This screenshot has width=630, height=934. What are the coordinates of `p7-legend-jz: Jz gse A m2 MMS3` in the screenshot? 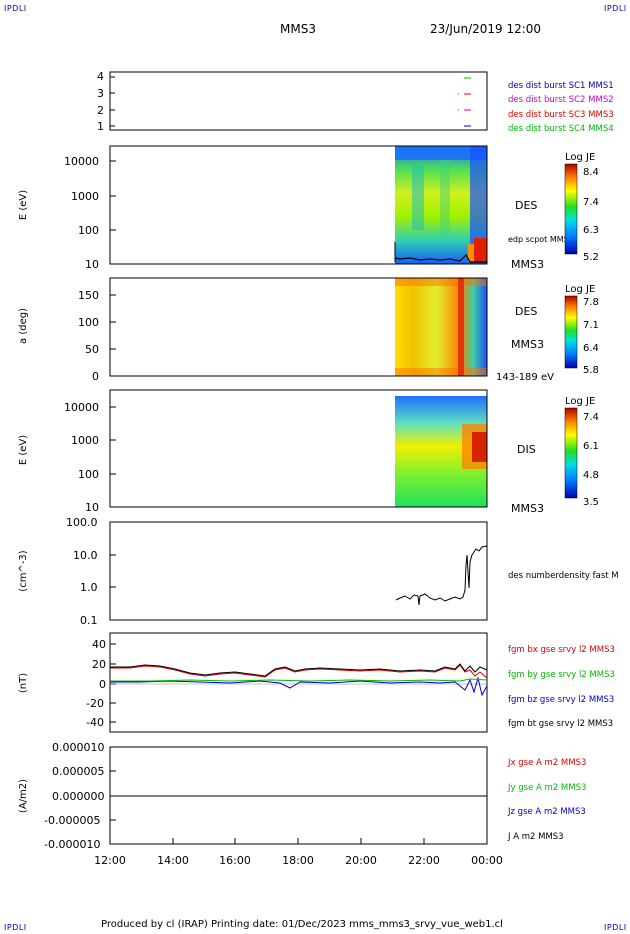 It's located at (546, 812).